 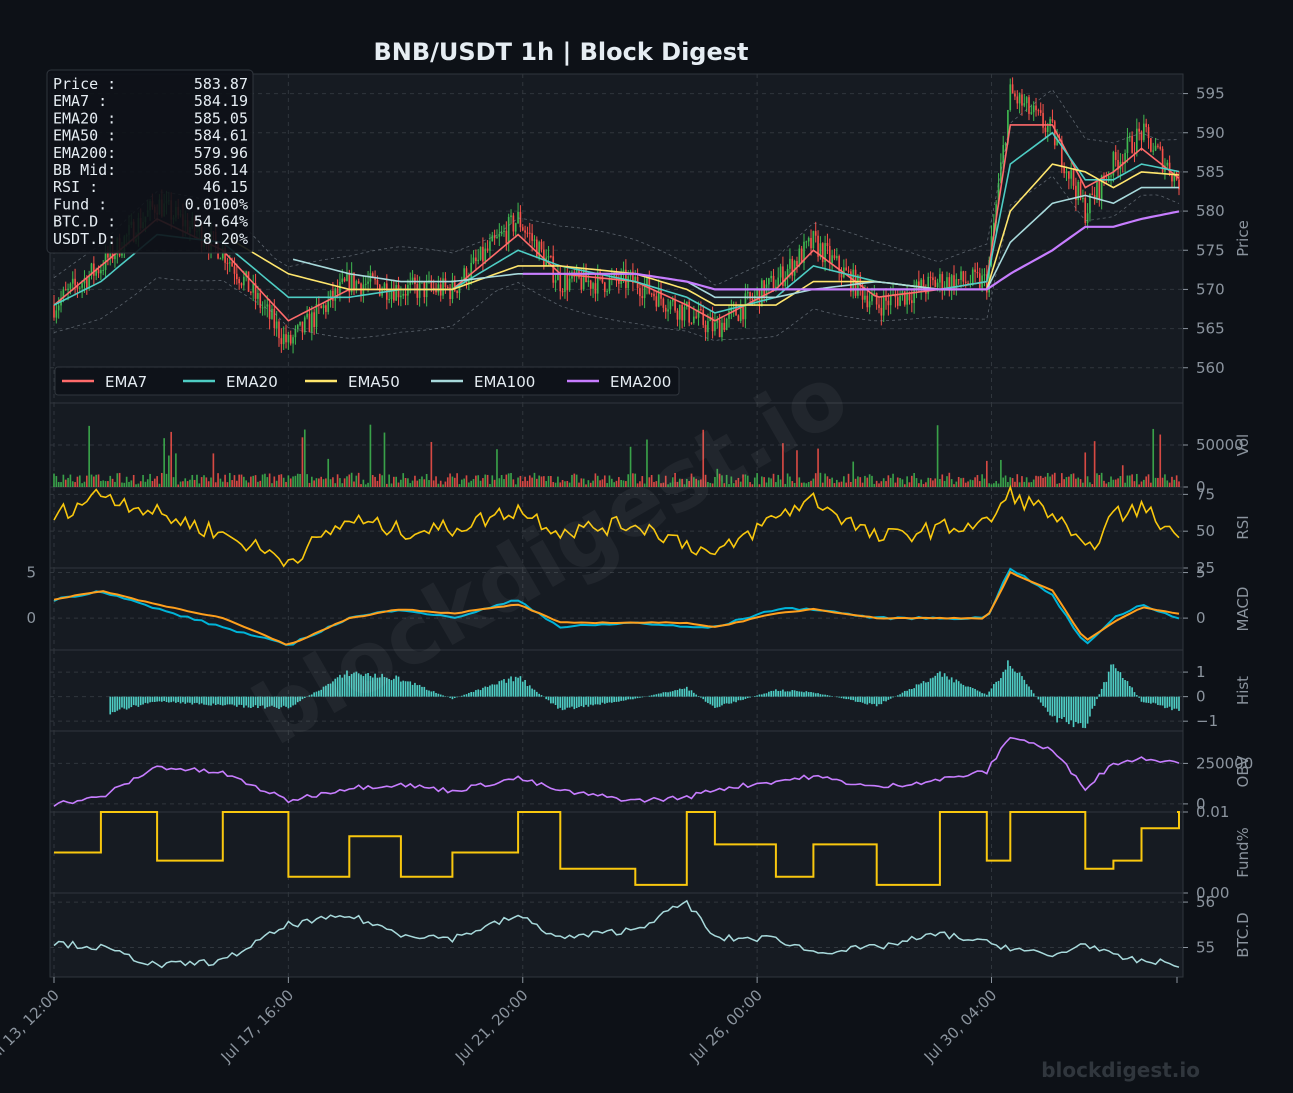 What do you see at coordinates (1243, 690) in the screenshot?
I see `y-axis-label: Hist` at bounding box center [1243, 690].